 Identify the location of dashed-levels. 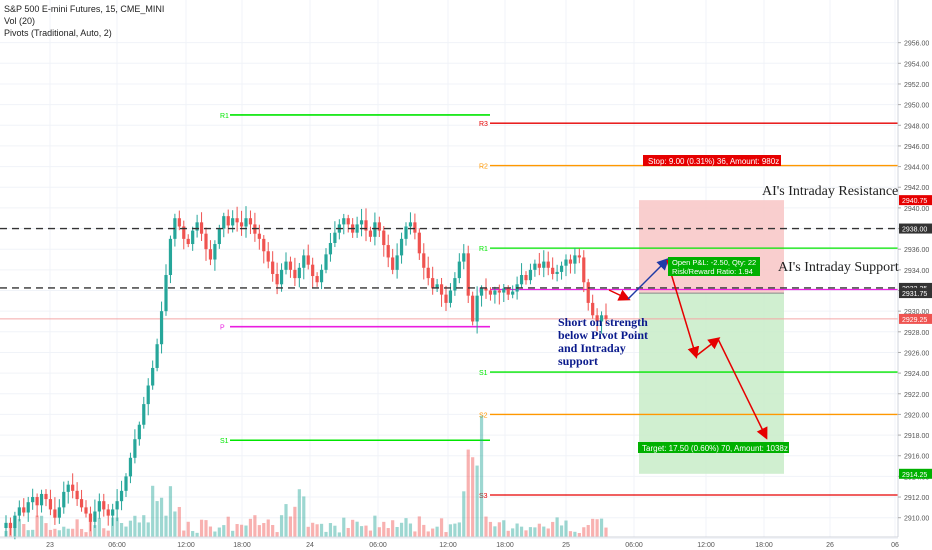
(449, 258).